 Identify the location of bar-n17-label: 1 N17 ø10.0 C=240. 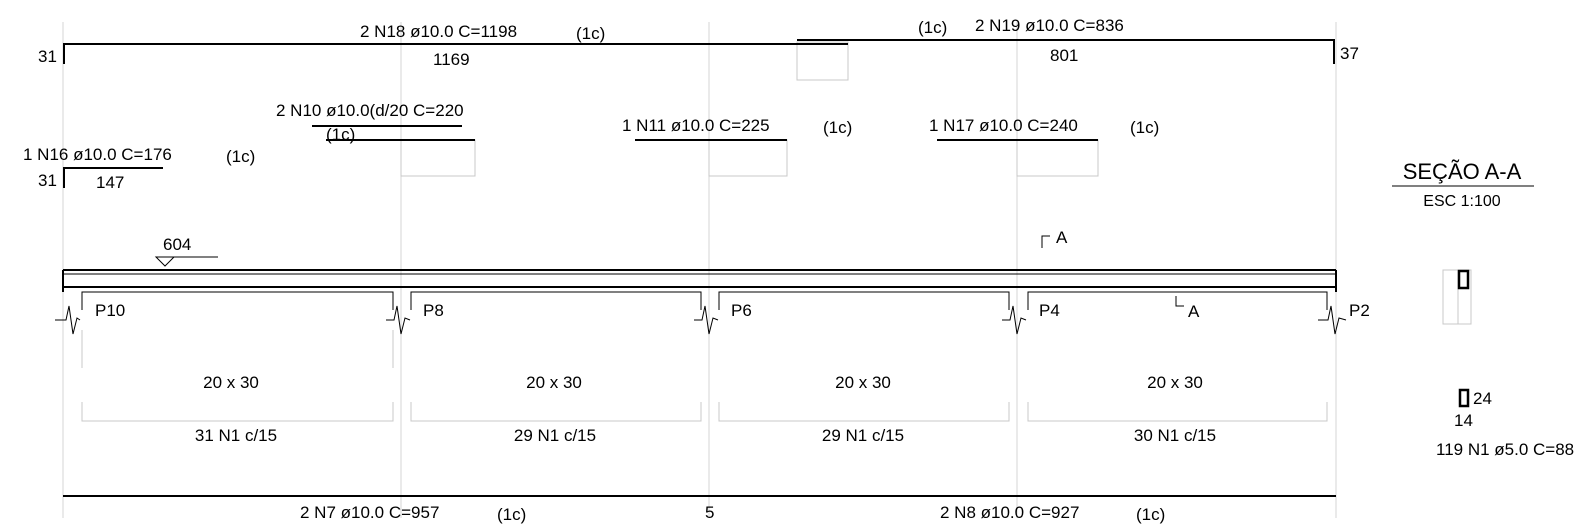
(1003, 125).